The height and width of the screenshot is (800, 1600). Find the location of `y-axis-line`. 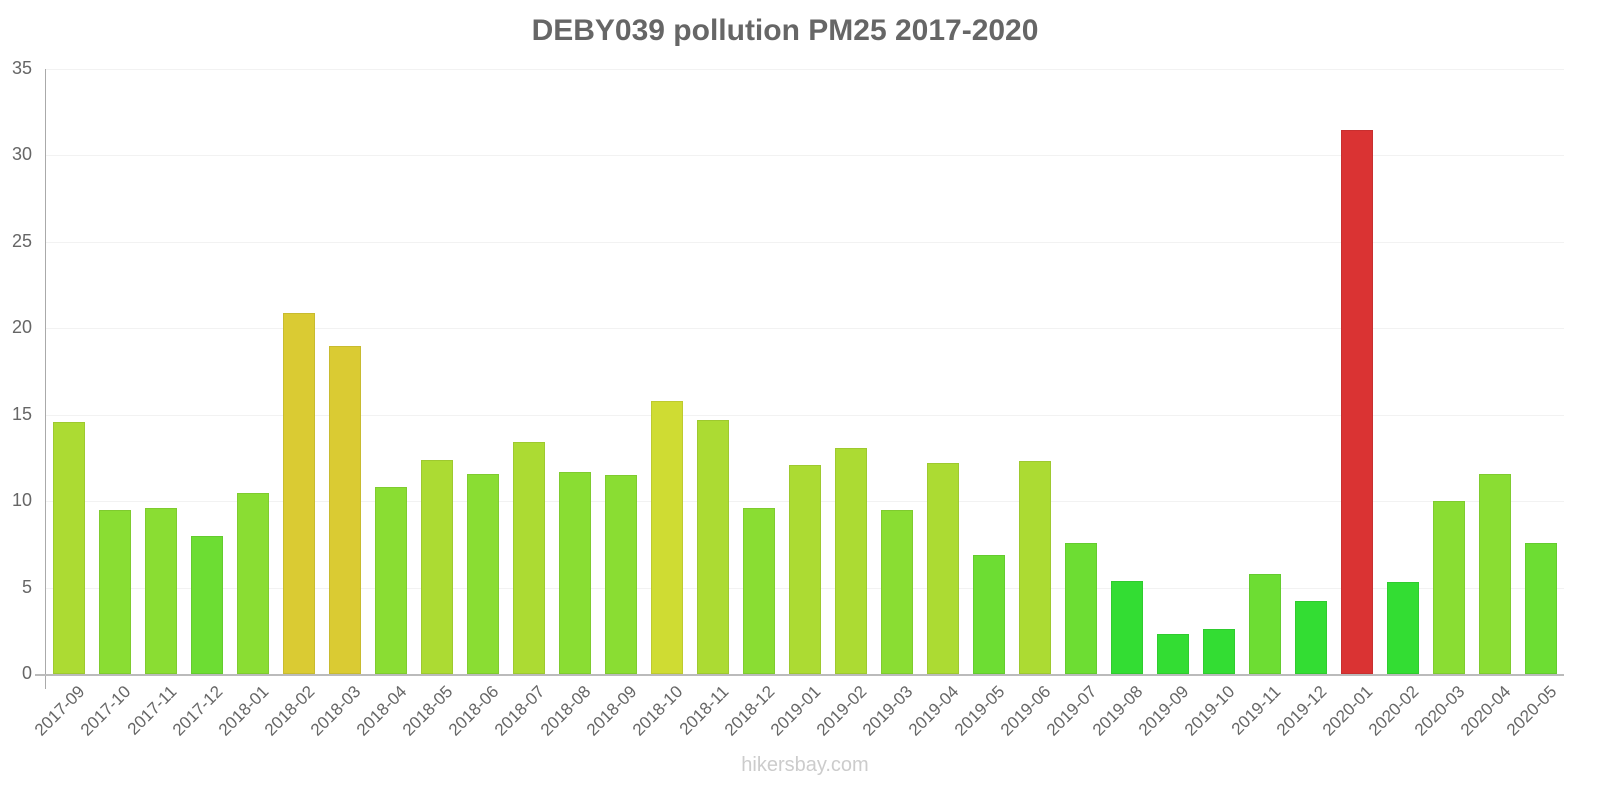

y-axis-line is located at coordinates (45, 379).